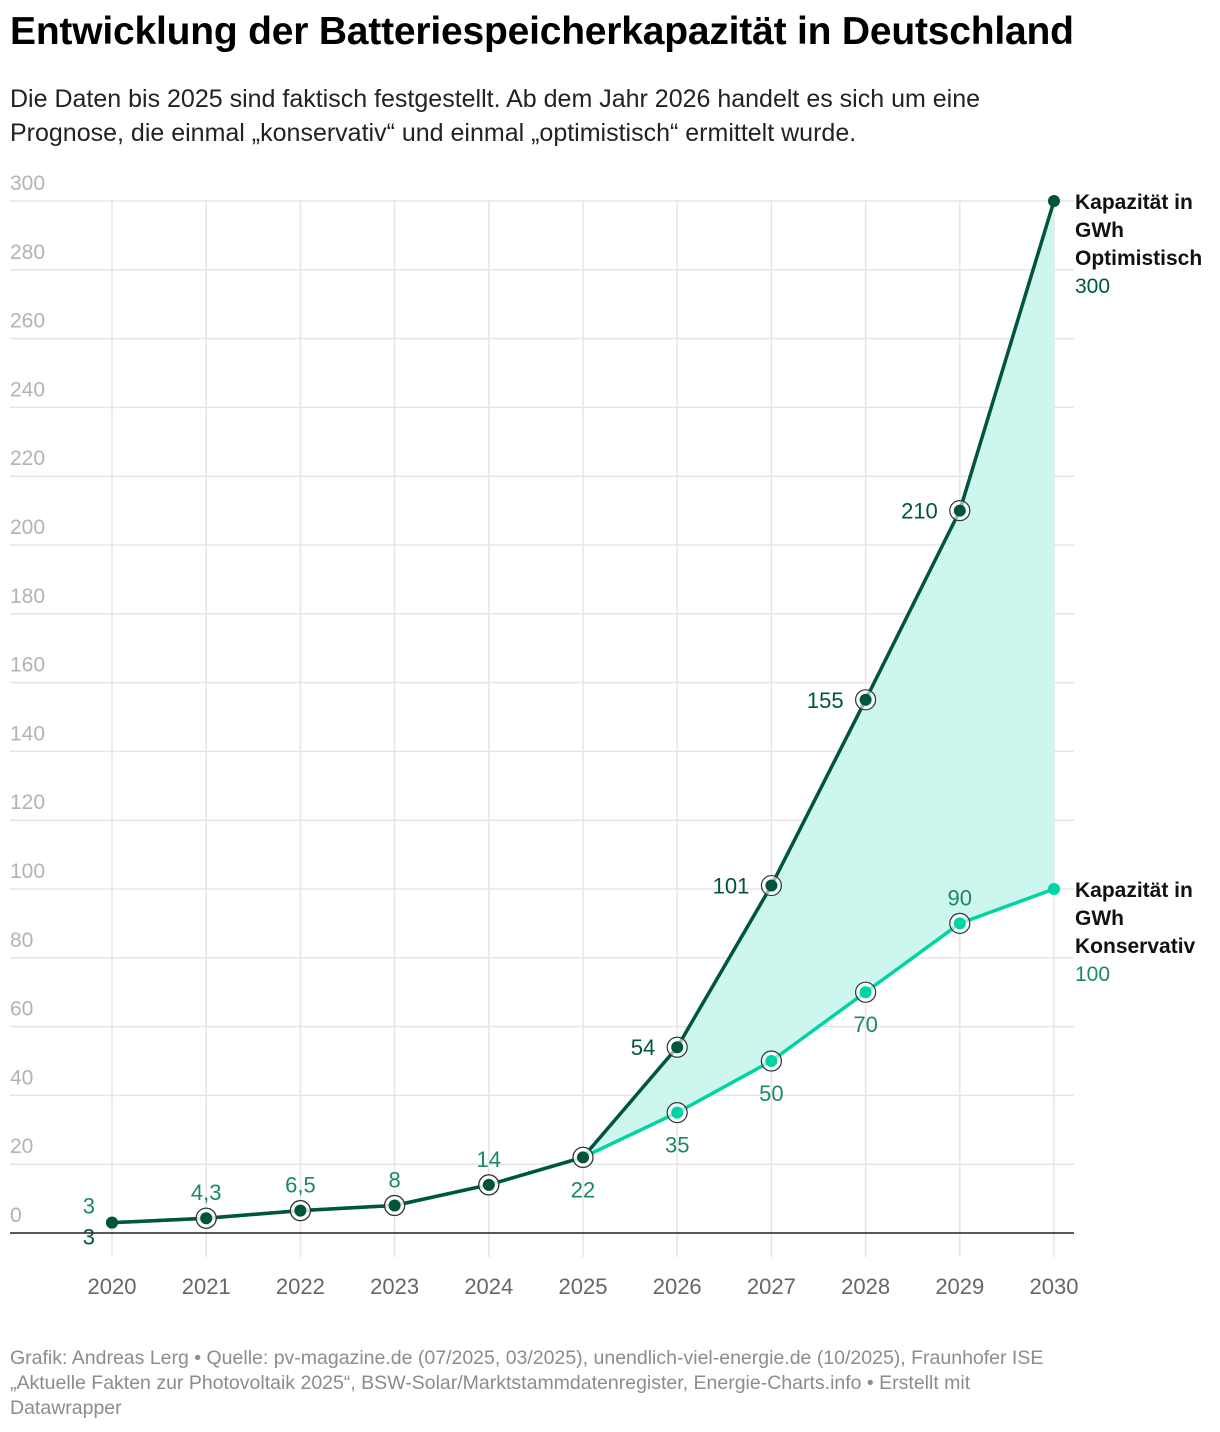  I want to click on y-tick-label: 280, so click(27, 252).